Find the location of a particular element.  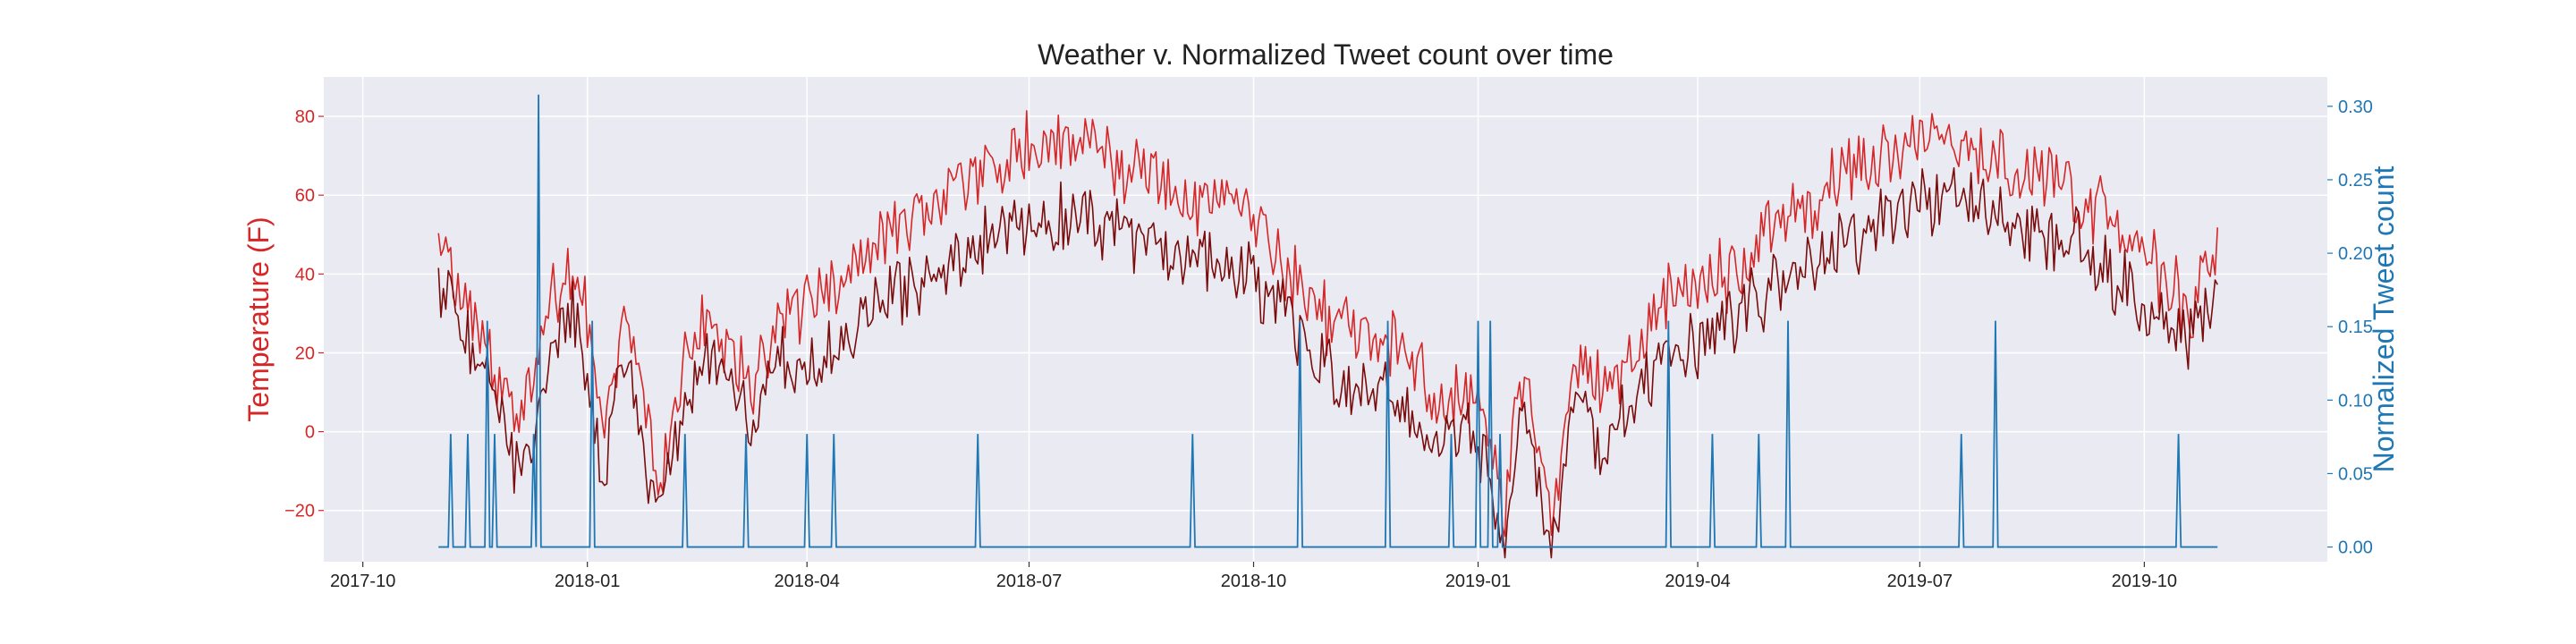

x-tick-label: 2018-10 is located at coordinates (1253, 581).